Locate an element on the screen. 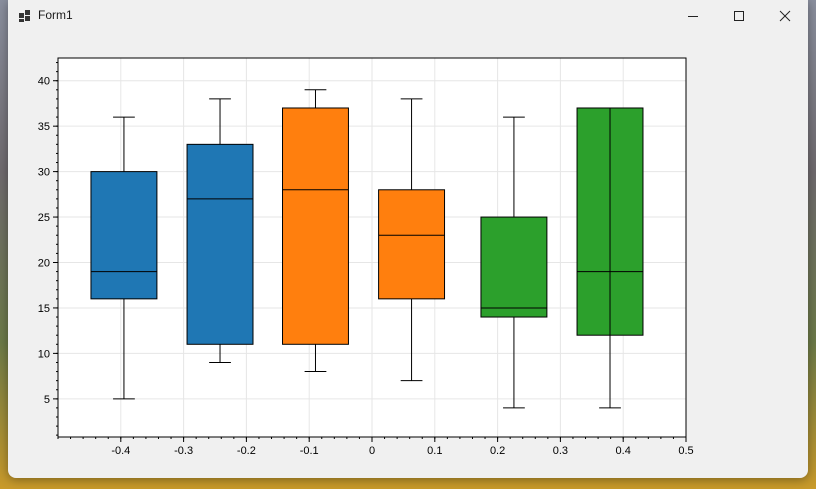  x-tick-label: 0 is located at coordinates (372, 451).